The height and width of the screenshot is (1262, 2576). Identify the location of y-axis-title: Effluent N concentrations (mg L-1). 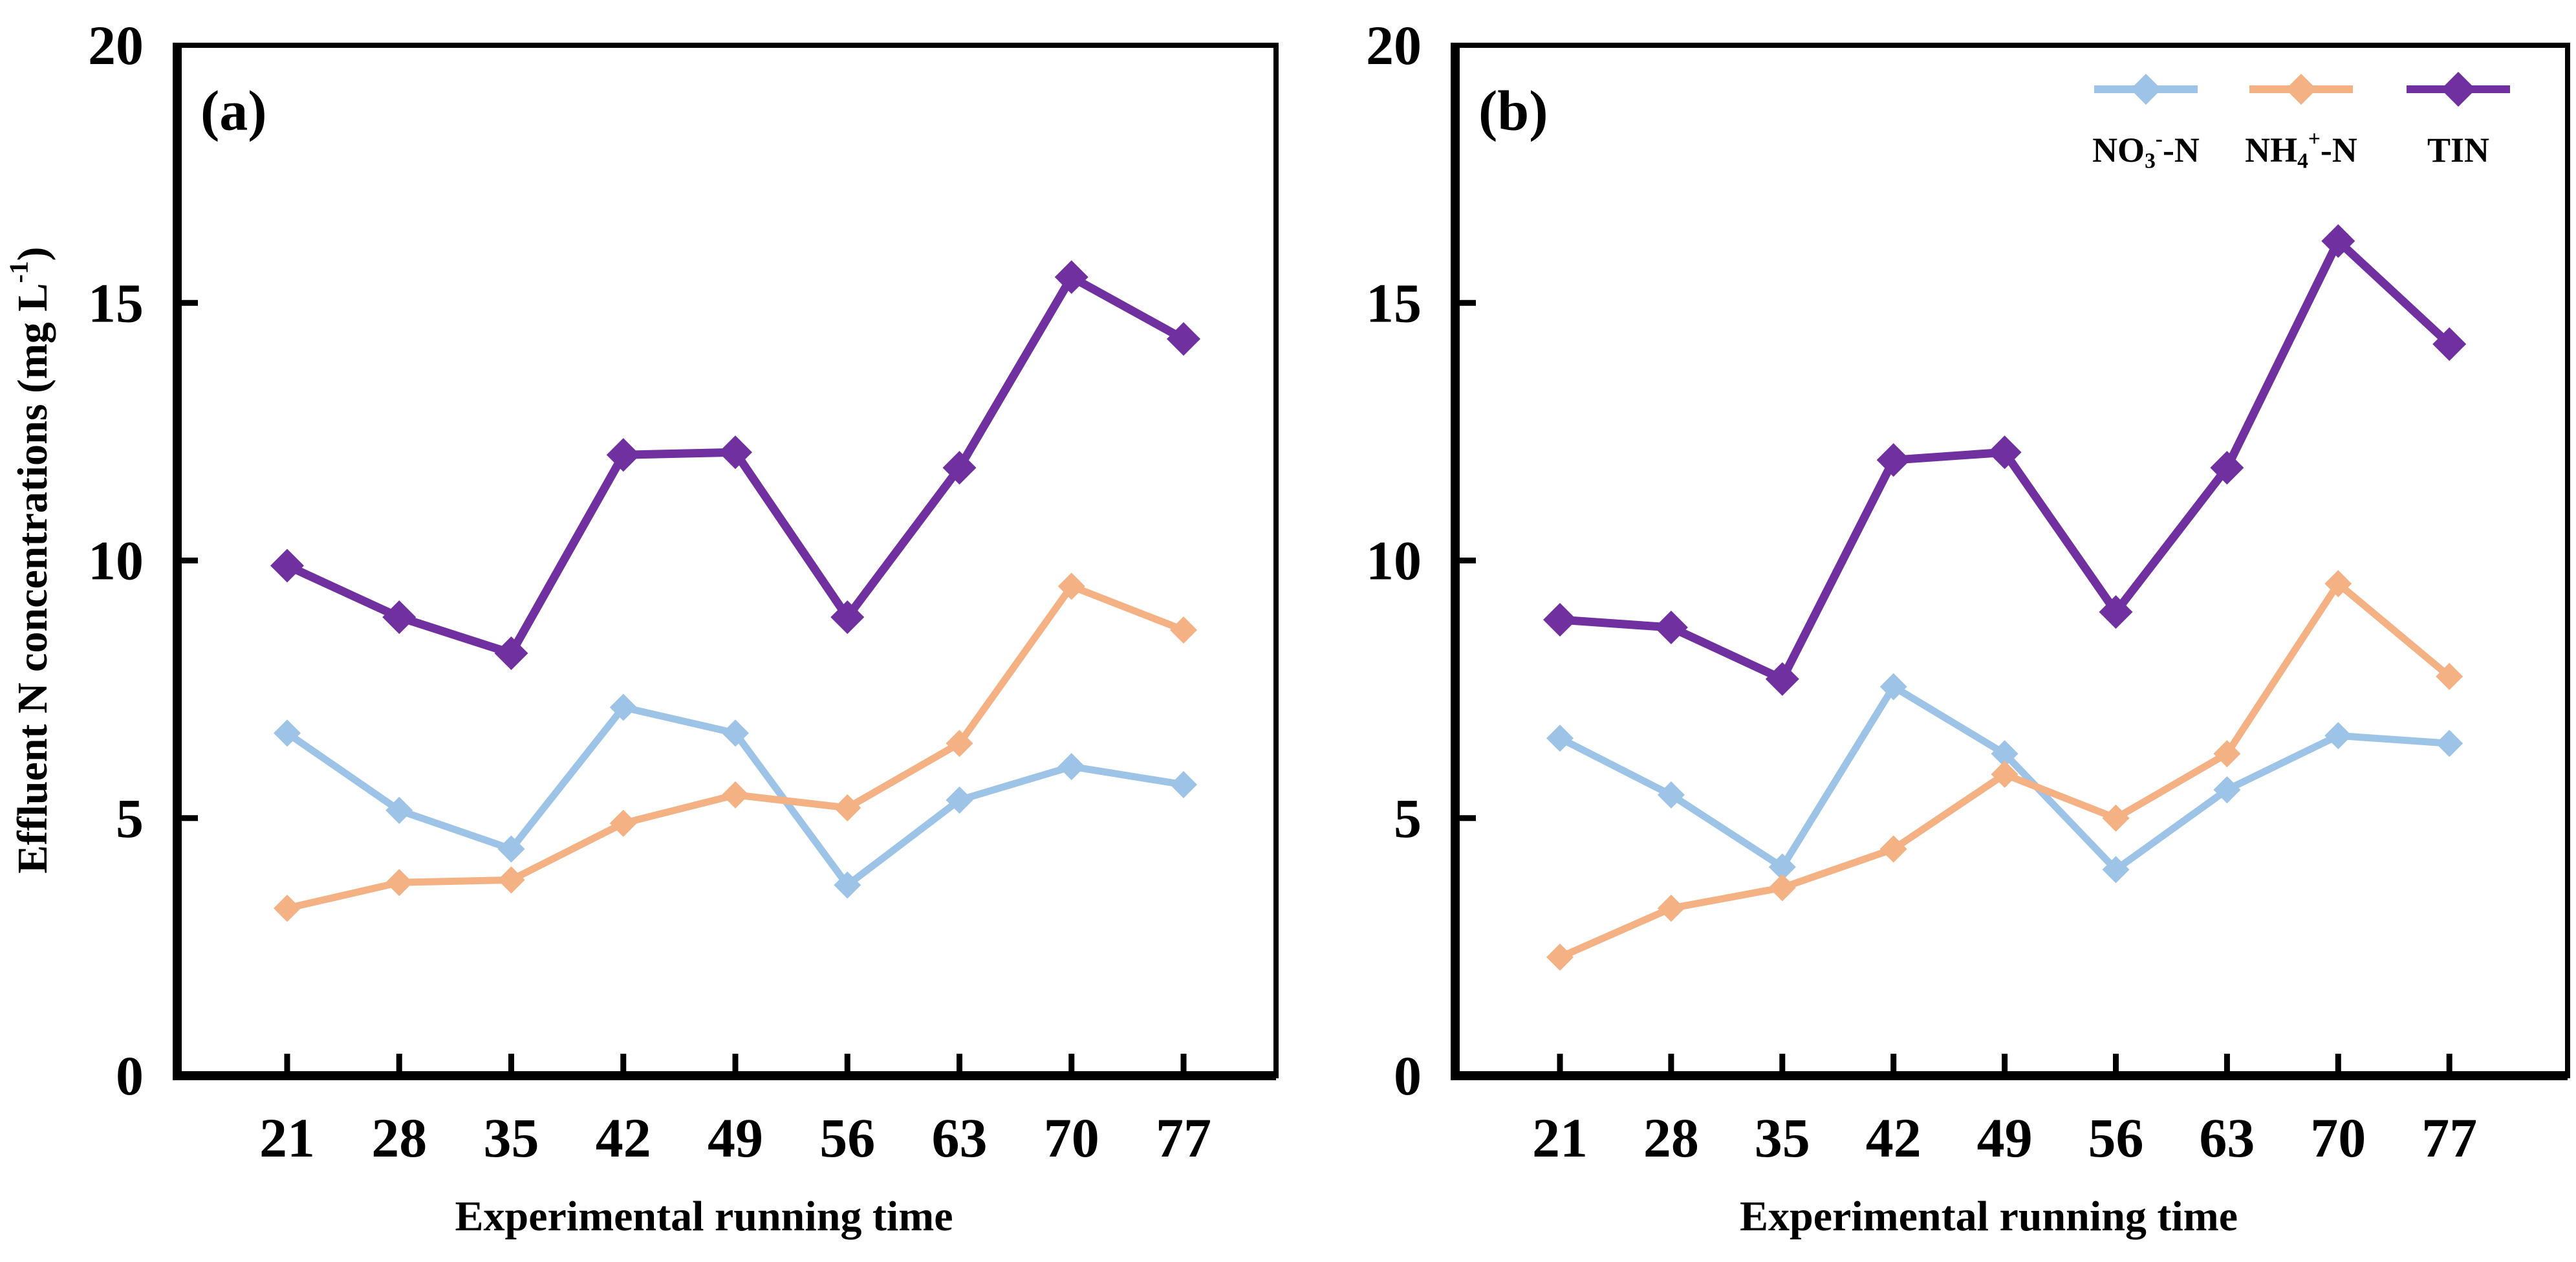
(30, 560).